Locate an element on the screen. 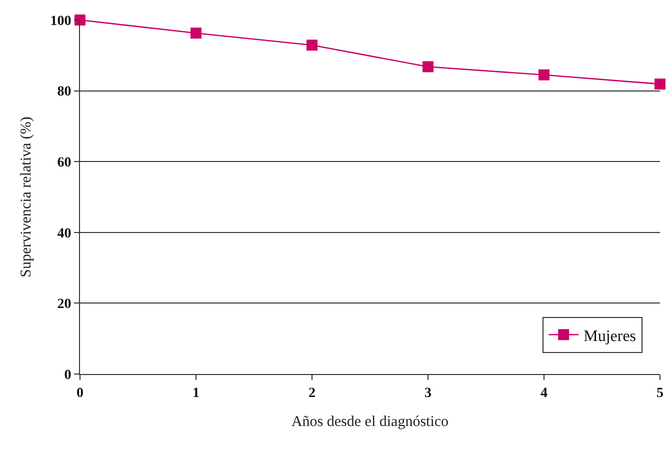  x-tick-label: 0 is located at coordinates (80, 393).